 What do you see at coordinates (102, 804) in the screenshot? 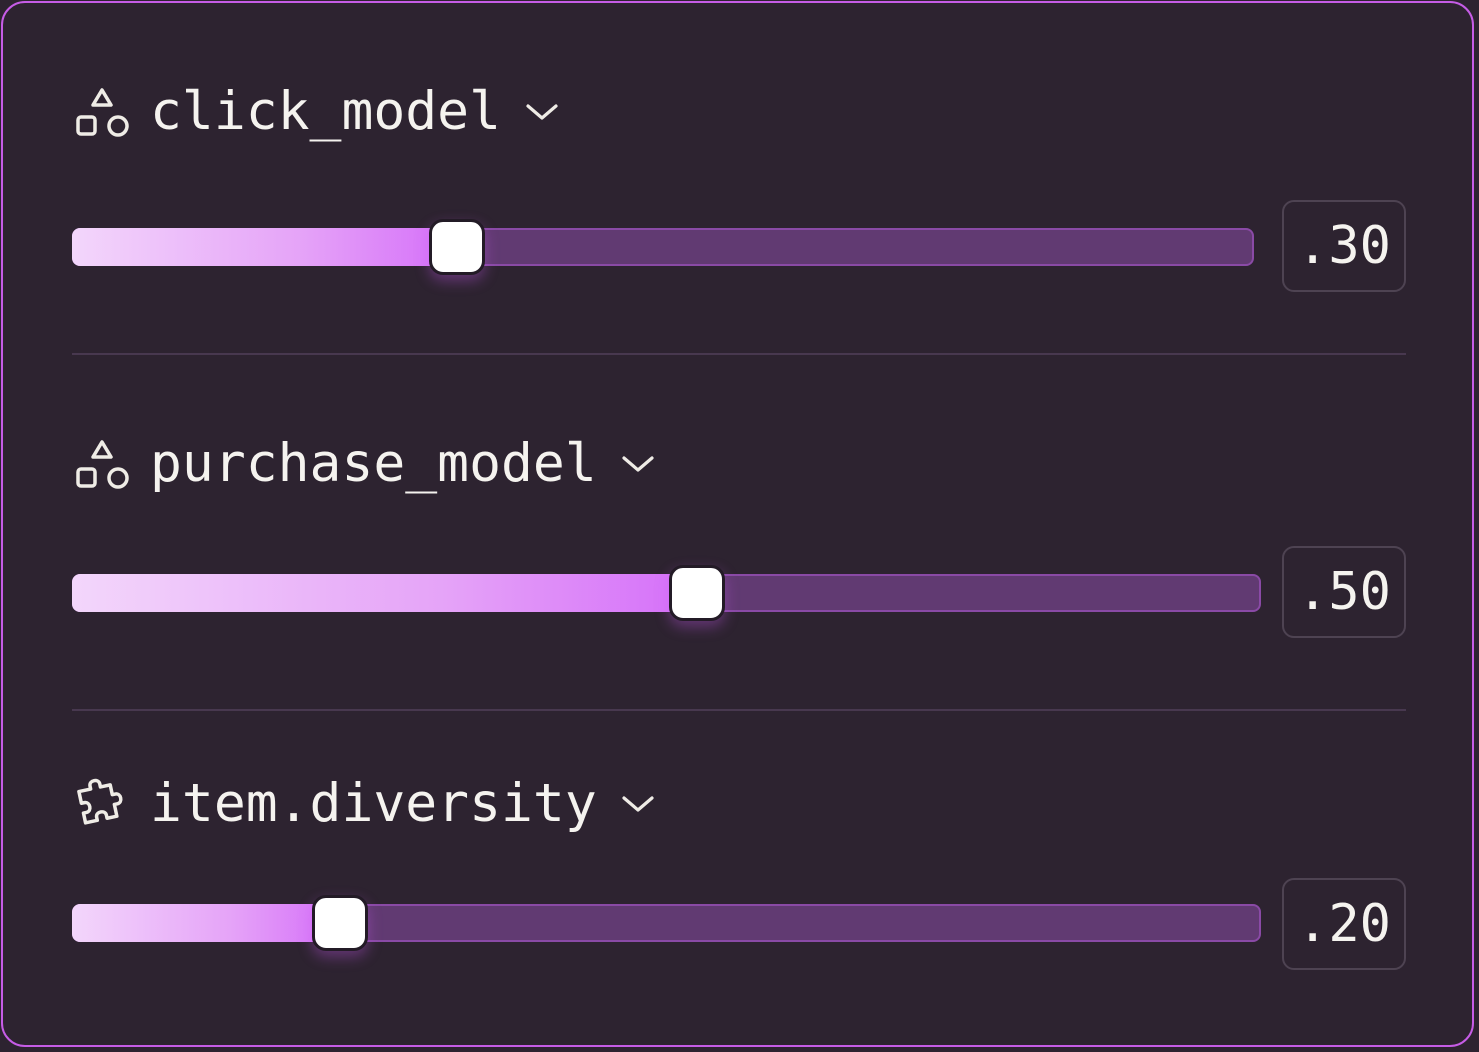
I see `puzzle-icon` at bounding box center [102, 804].